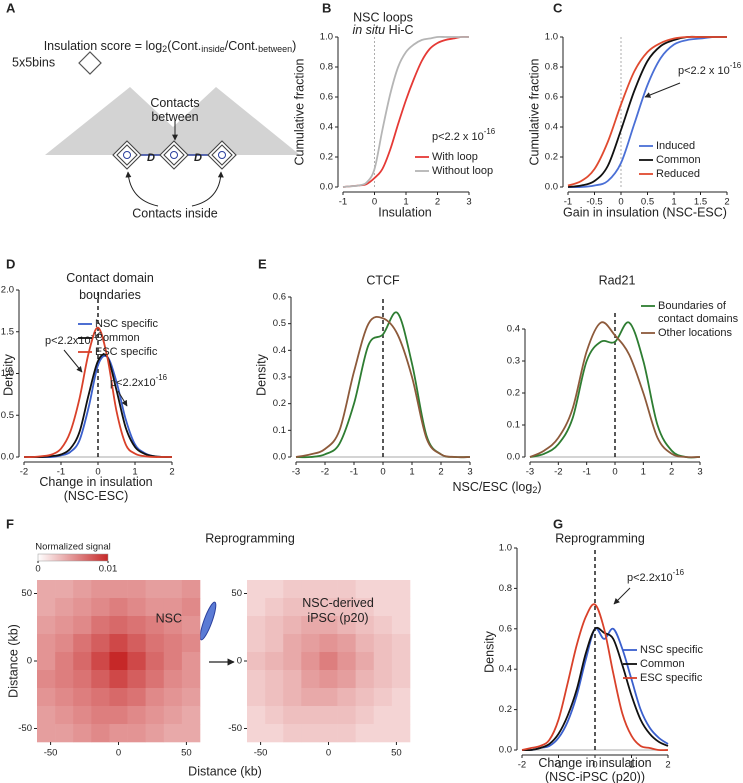 The width and height of the screenshot is (743, 783). What do you see at coordinates (368, 30) in the screenshot?
I see `chart-subtitle-part: in situ` at bounding box center [368, 30].